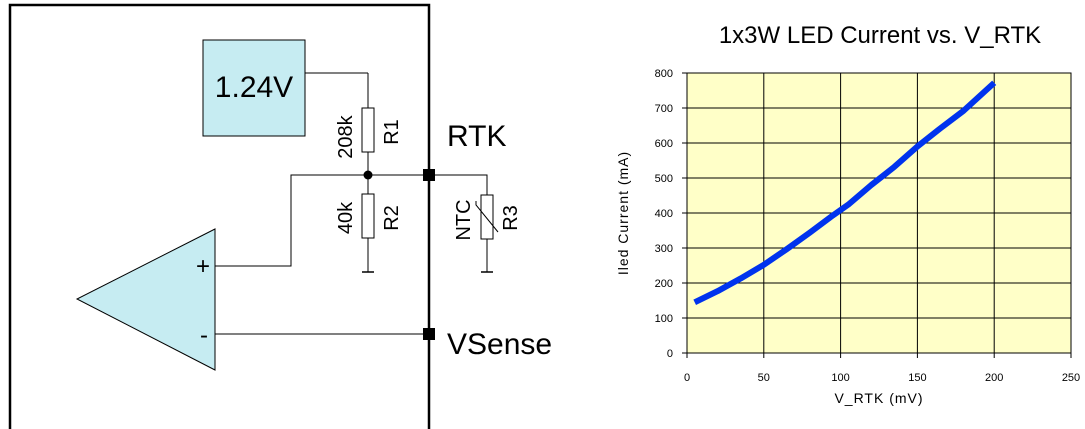 The height and width of the screenshot is (429, 1085). I want to click on opamp-minus-sign: -, so click(204, 335).